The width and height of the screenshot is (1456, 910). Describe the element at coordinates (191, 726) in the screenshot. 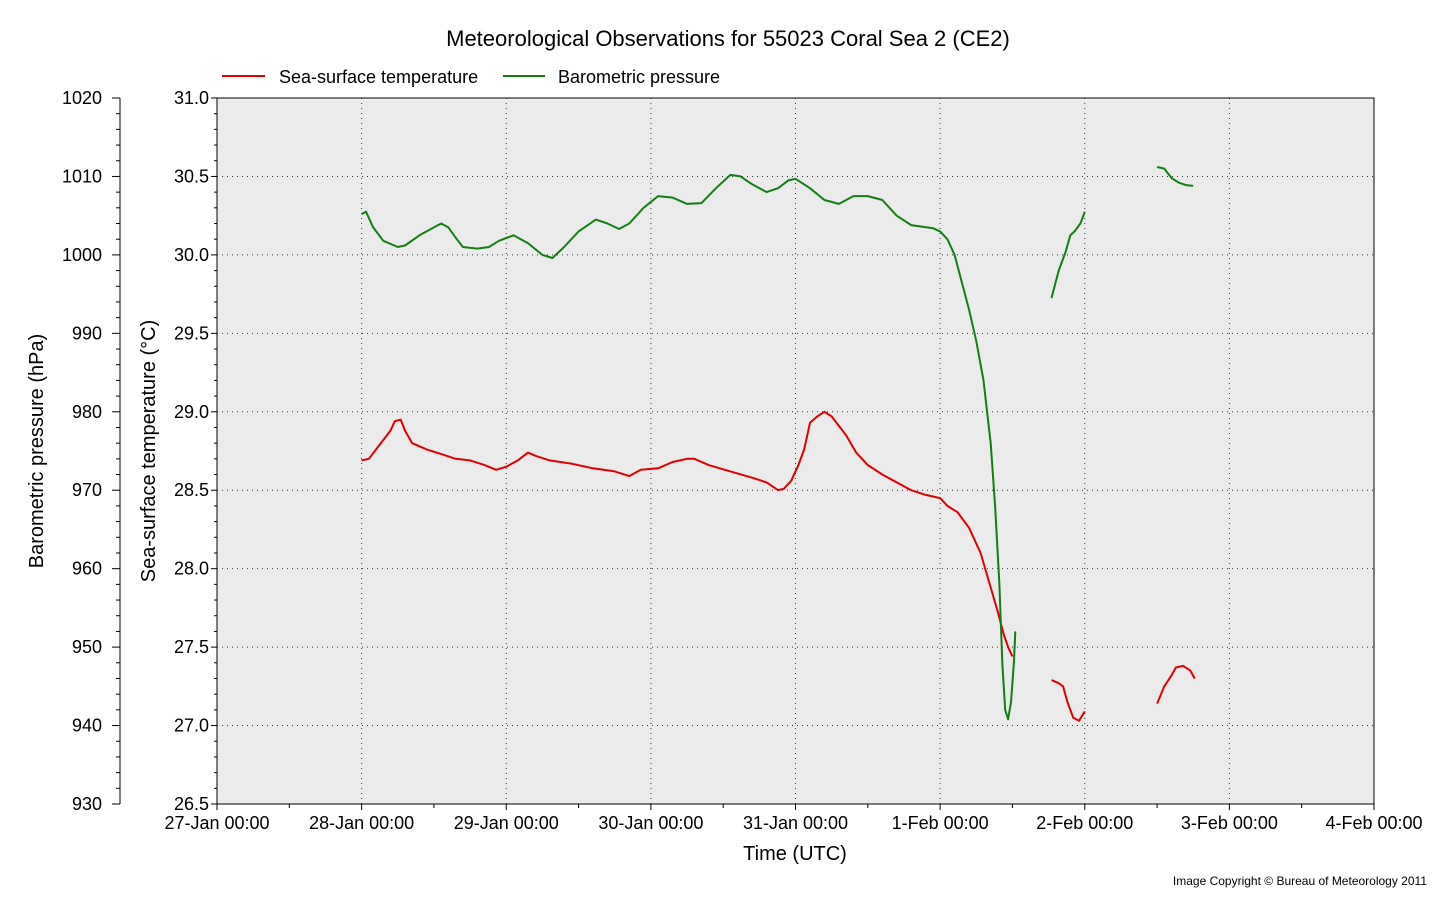

I see `sst-tick-label: 27.0` at that location.